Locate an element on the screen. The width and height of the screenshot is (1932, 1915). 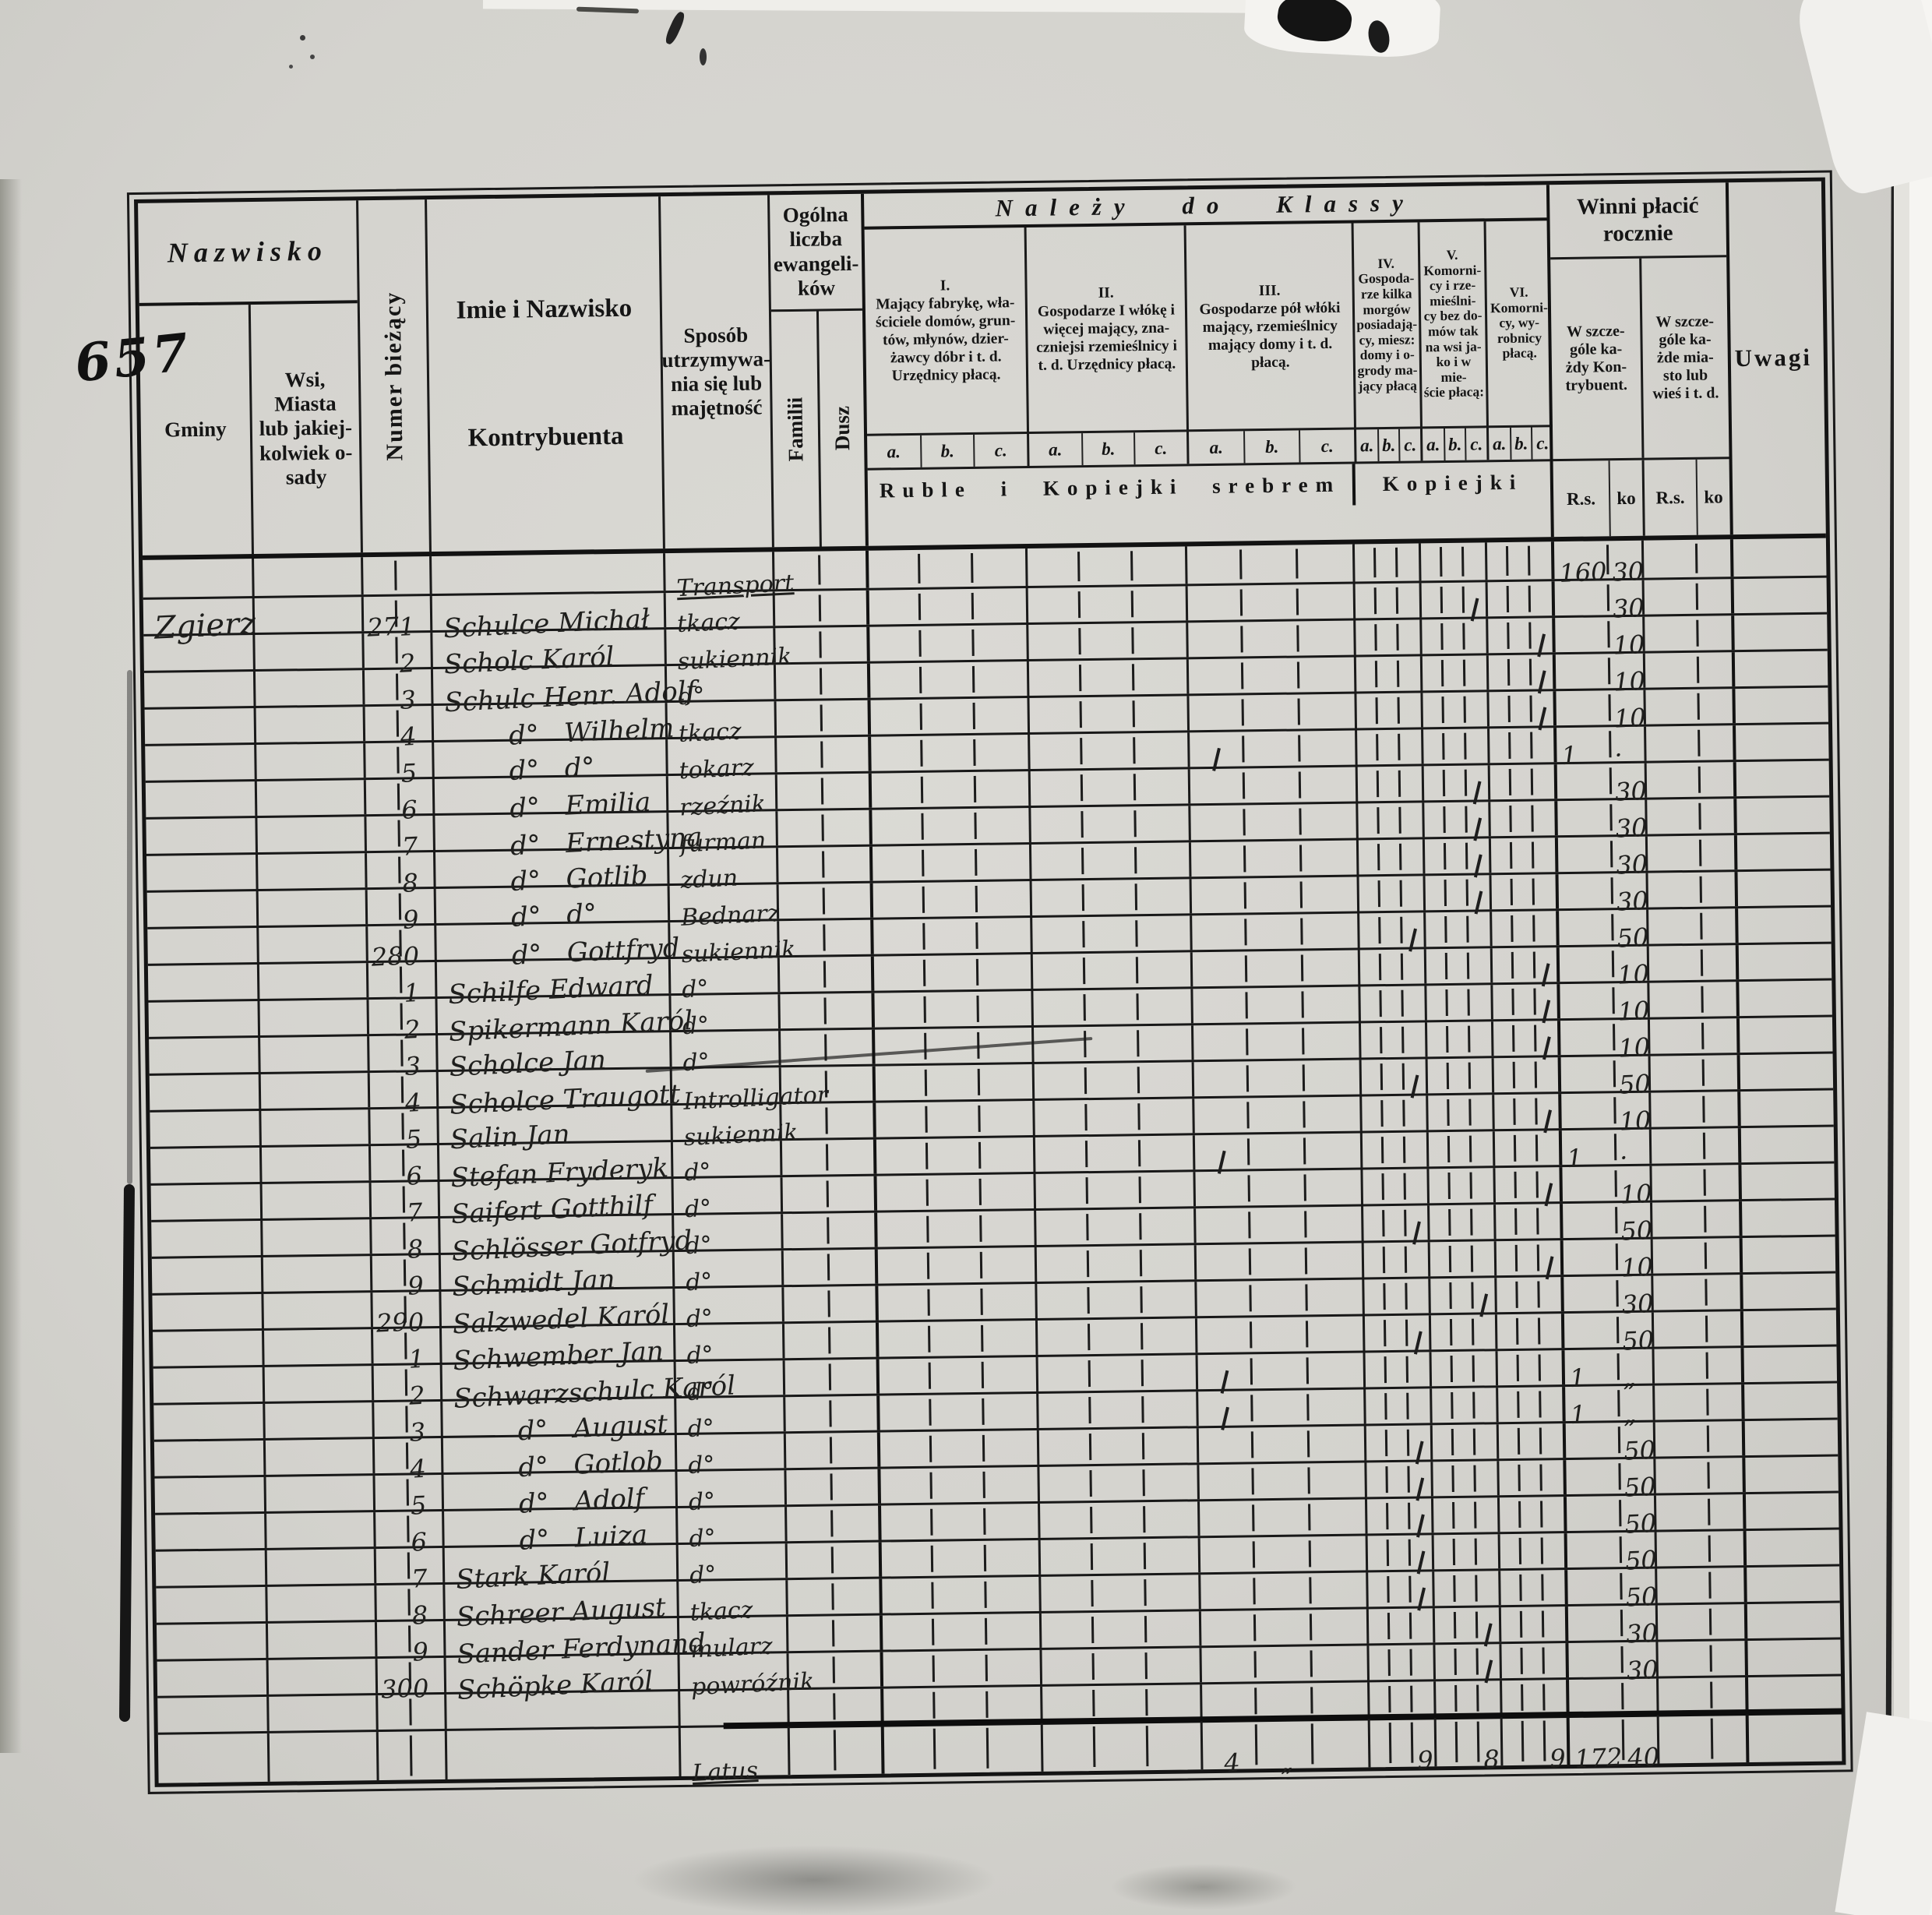
class-tick is located at coordinates (1547, 1048).